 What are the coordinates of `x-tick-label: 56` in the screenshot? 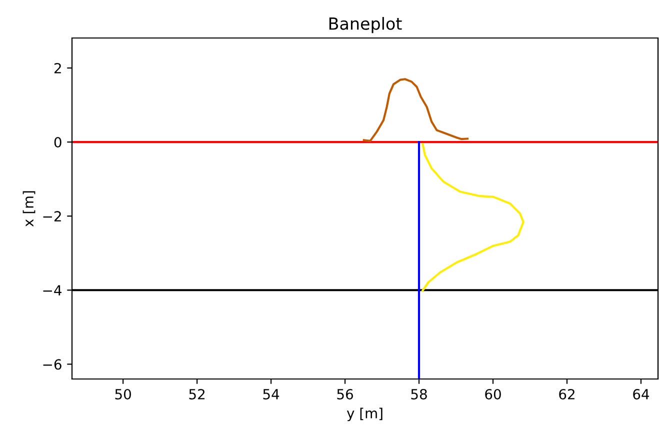 It's located at (345, 394).